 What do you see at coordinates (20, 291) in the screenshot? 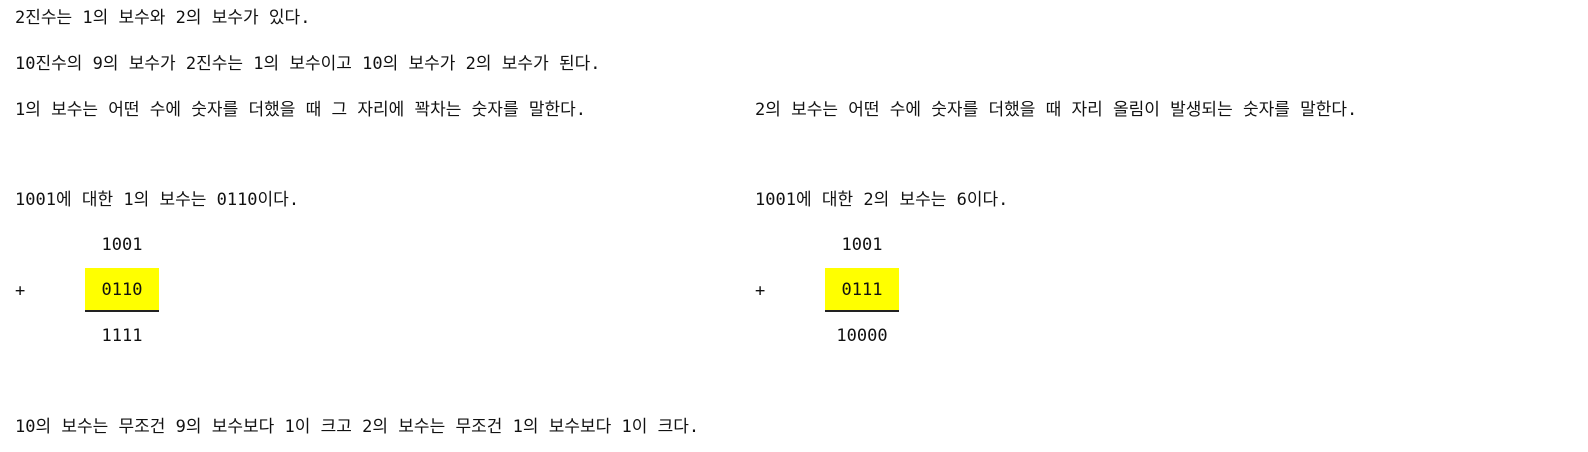
I see `ones-plus-sign: +` at bounding box center [20, 291].